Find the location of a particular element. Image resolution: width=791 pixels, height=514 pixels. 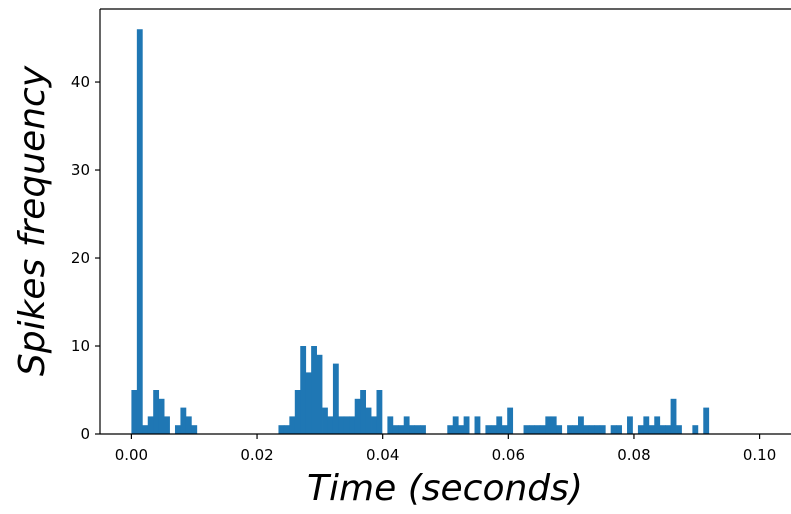

x-tick-label: 0.10 is located at coordinates (759, 455).